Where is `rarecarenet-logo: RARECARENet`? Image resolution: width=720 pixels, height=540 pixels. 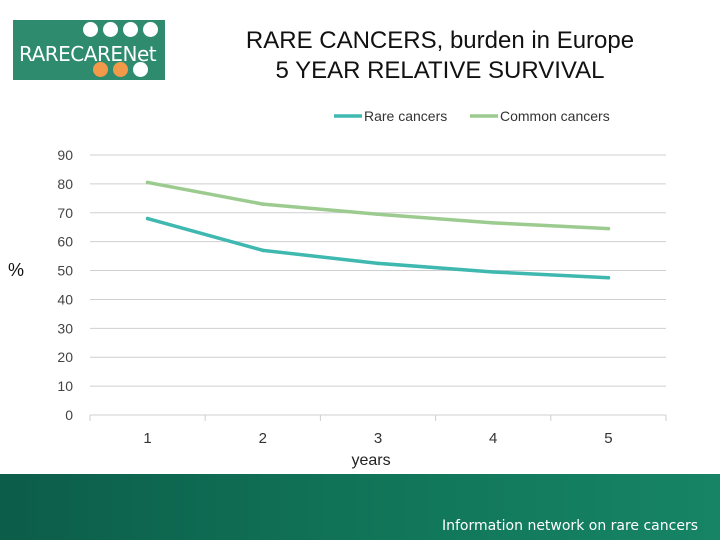
rarecarenet-logo: RARECARENet is located at coordinates (89, 50).